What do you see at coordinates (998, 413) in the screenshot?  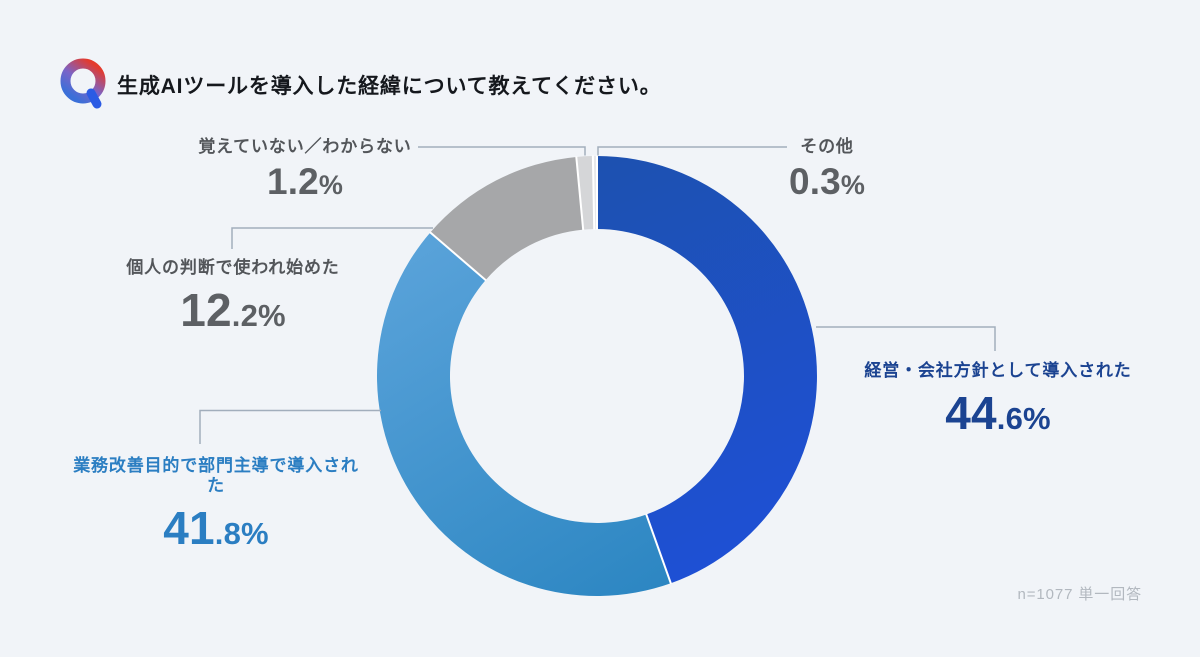 I see `segment-value: 44.6%` at bounding box center [998, 413].